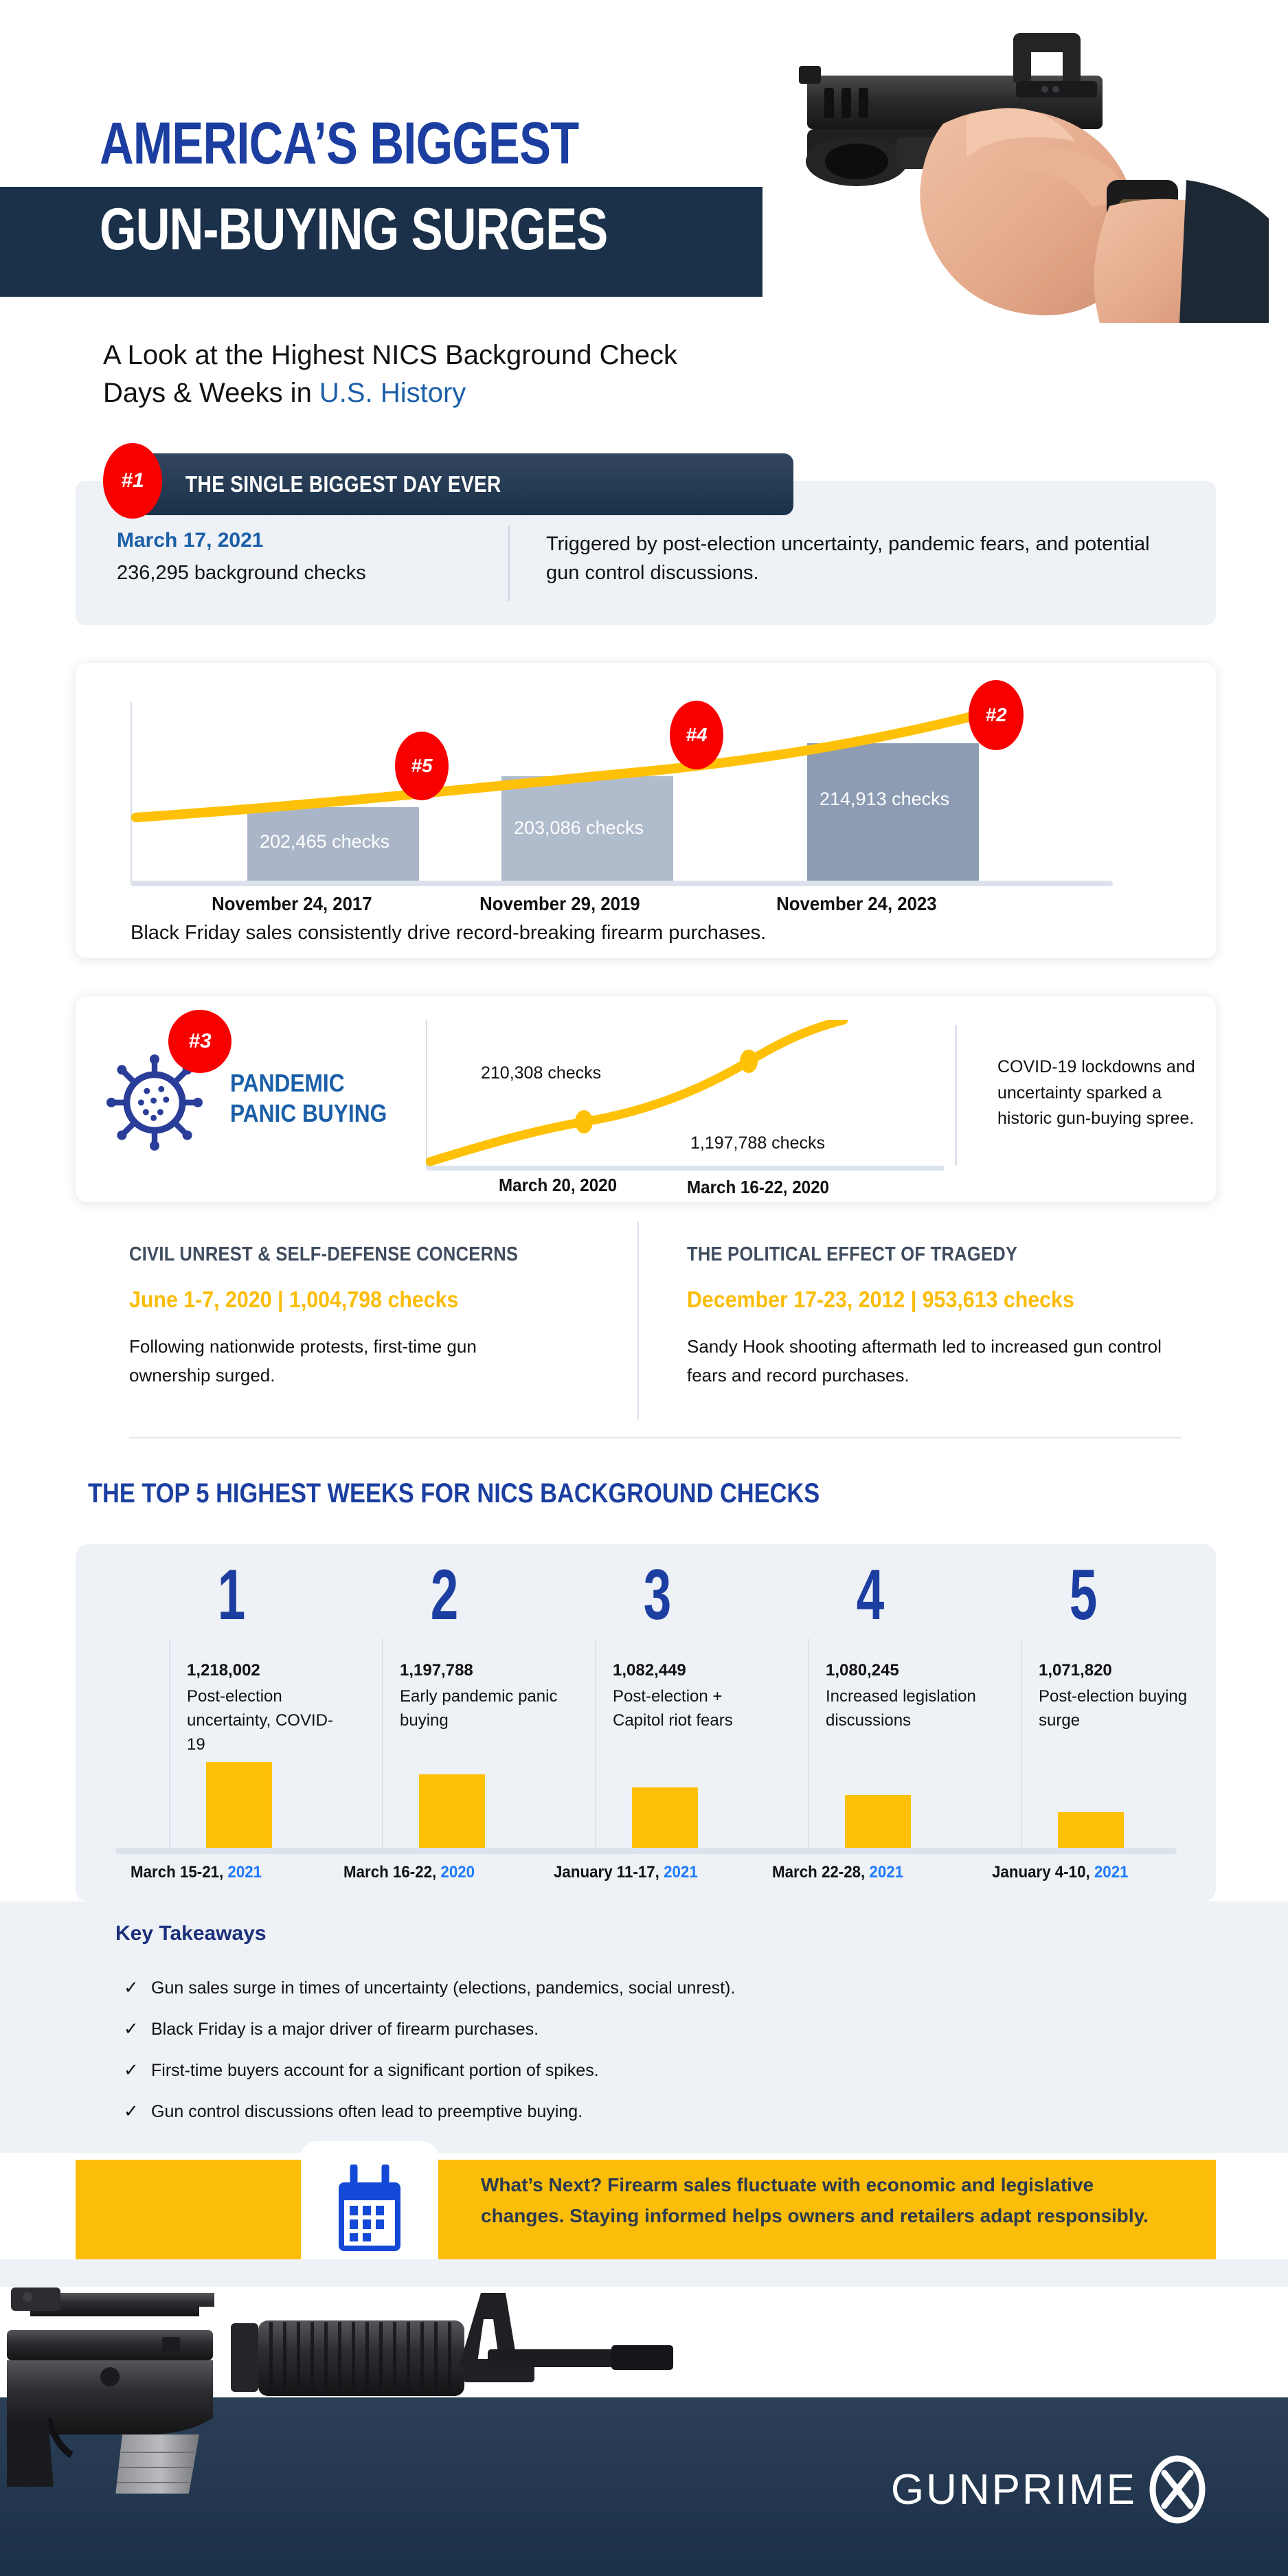 The width and height of the screenshot is (1288, 2576). I want to click on top5-rank-3: 4, so click(870, 1595).